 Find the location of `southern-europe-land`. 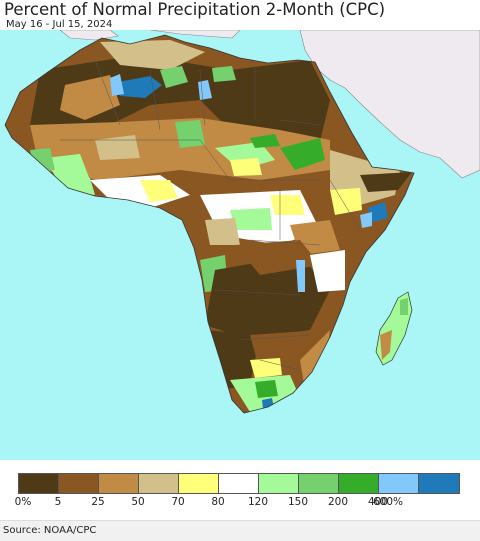

southern-europe-land is located at coordinates (150, 35).